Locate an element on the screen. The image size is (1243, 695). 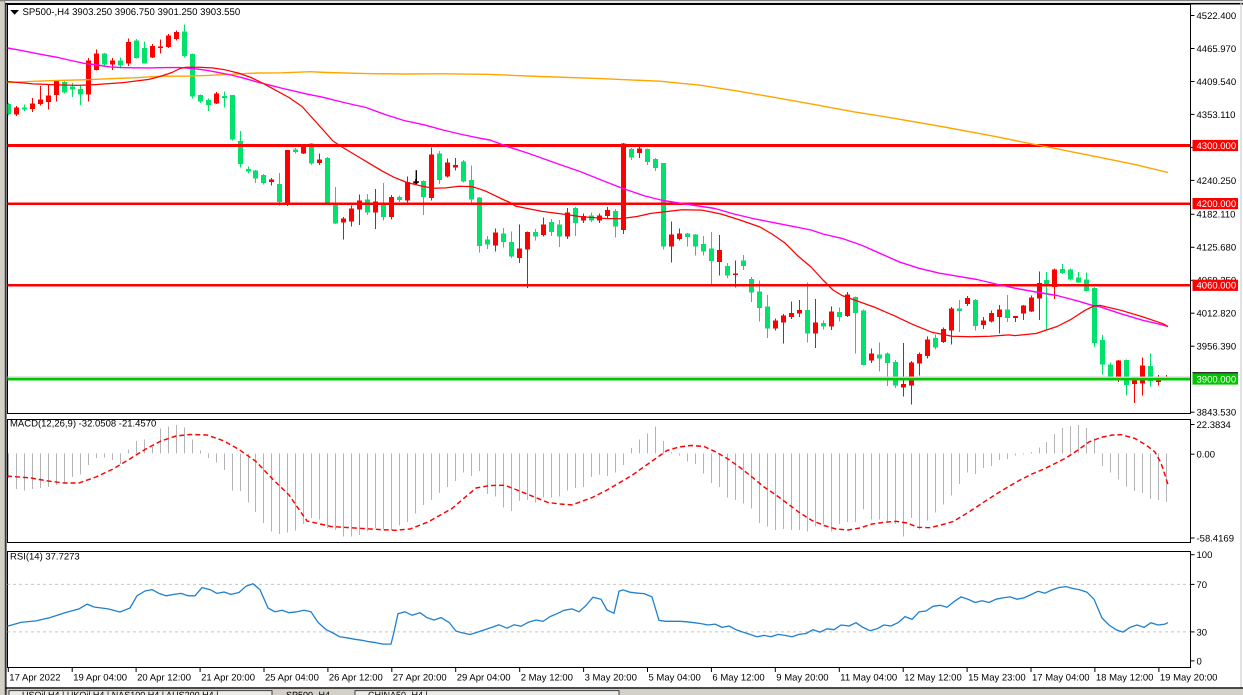
svg-text: RSI(14) 37.7273 is located at coordinates (45, 557).